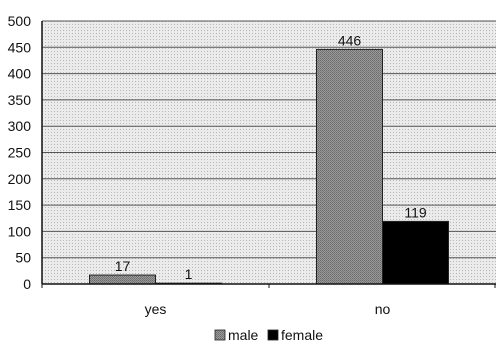  Describe the element at coordinates (123, 266) in the screenshot. I see `data-label-male-yes: 17` at that location.